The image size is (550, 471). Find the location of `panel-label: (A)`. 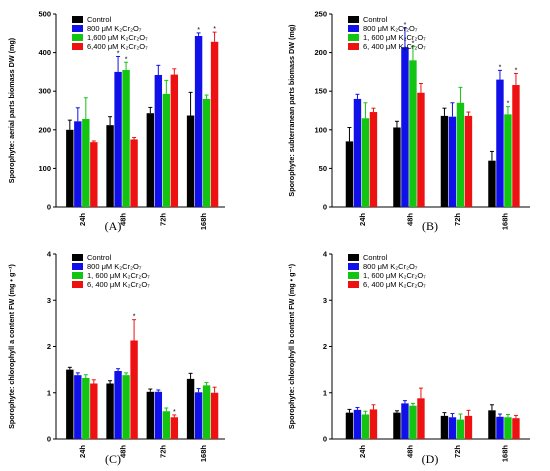

panel-label: (A) is located at coordinates (113, 226).